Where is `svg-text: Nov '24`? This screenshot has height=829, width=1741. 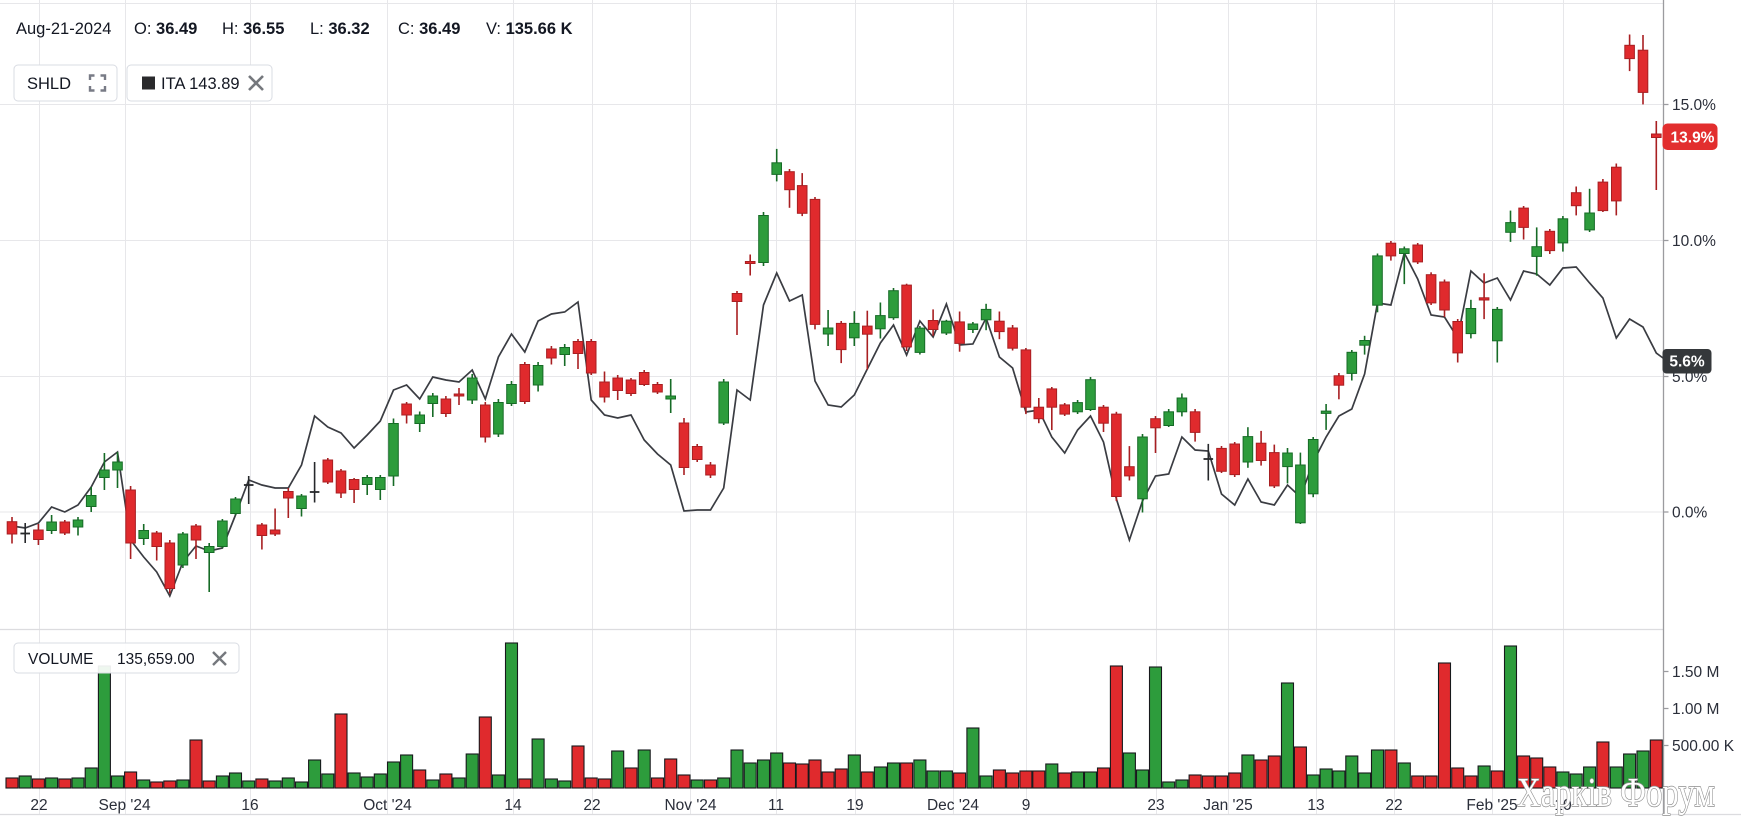
svg-text: Nov '24 is located at coordinates (690, 805).